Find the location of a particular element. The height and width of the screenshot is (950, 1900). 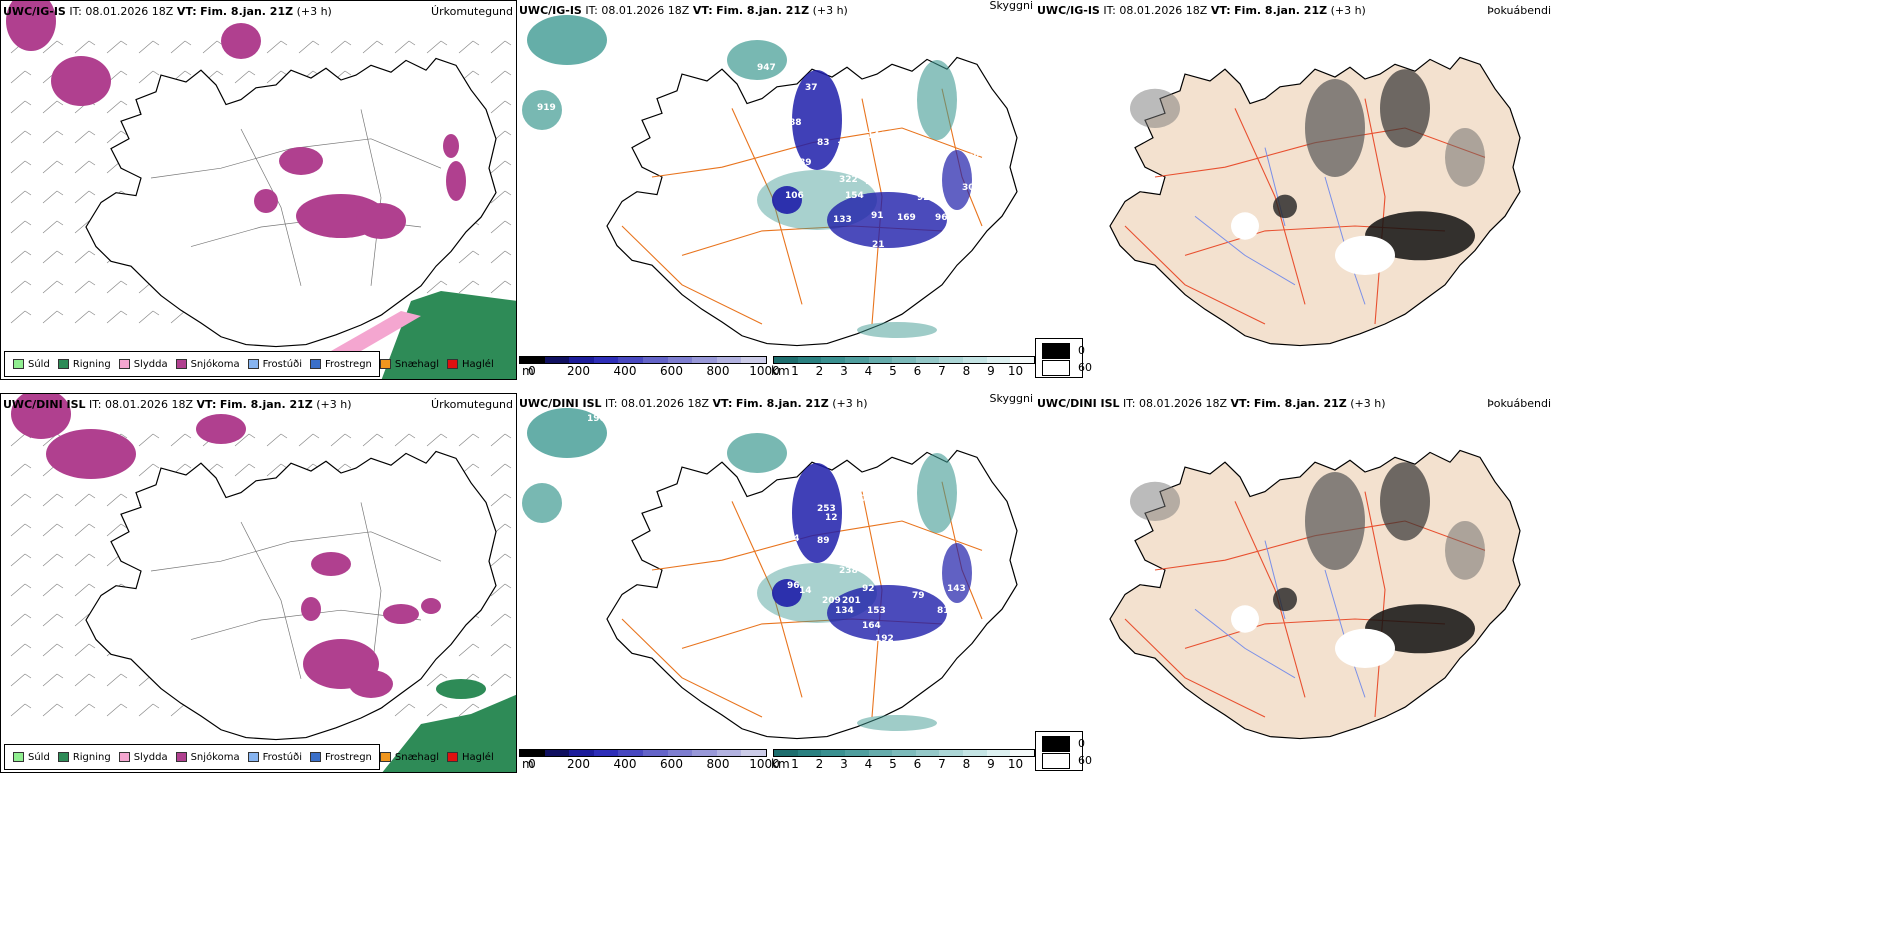

legend-item: Súld is located at coordinates (31, 757).